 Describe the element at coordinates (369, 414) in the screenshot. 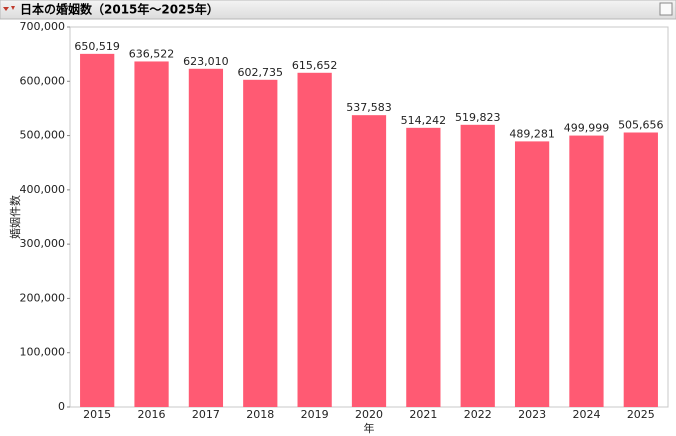

I see `x-tick-label: 2020` at that location.